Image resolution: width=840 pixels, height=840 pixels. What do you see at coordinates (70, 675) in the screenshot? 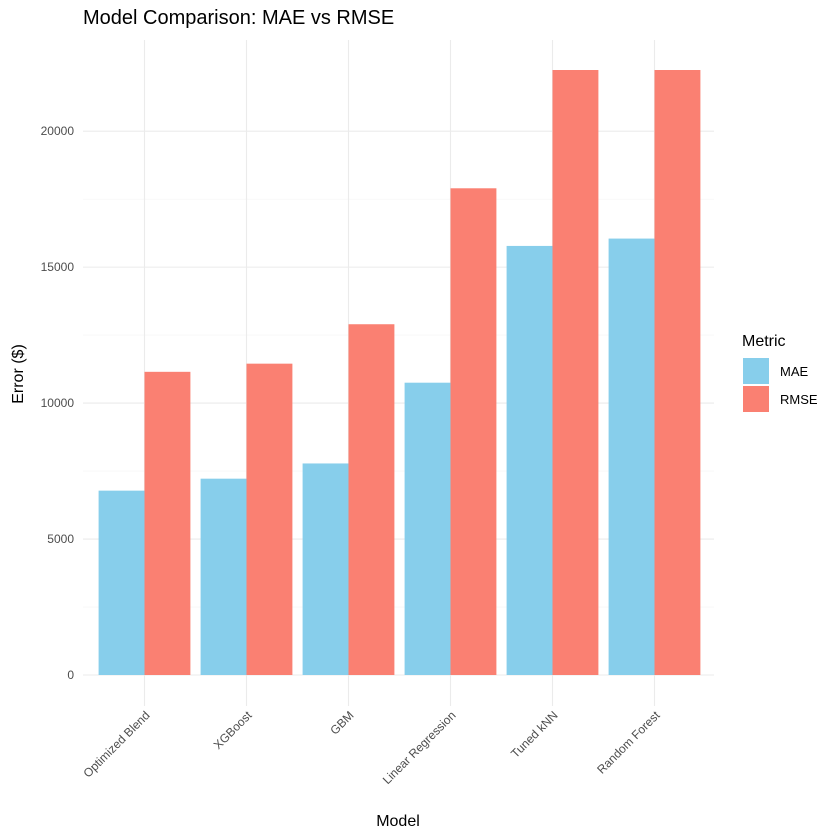
I see `y-tick-label: 0` at bounding box center [70, 675].